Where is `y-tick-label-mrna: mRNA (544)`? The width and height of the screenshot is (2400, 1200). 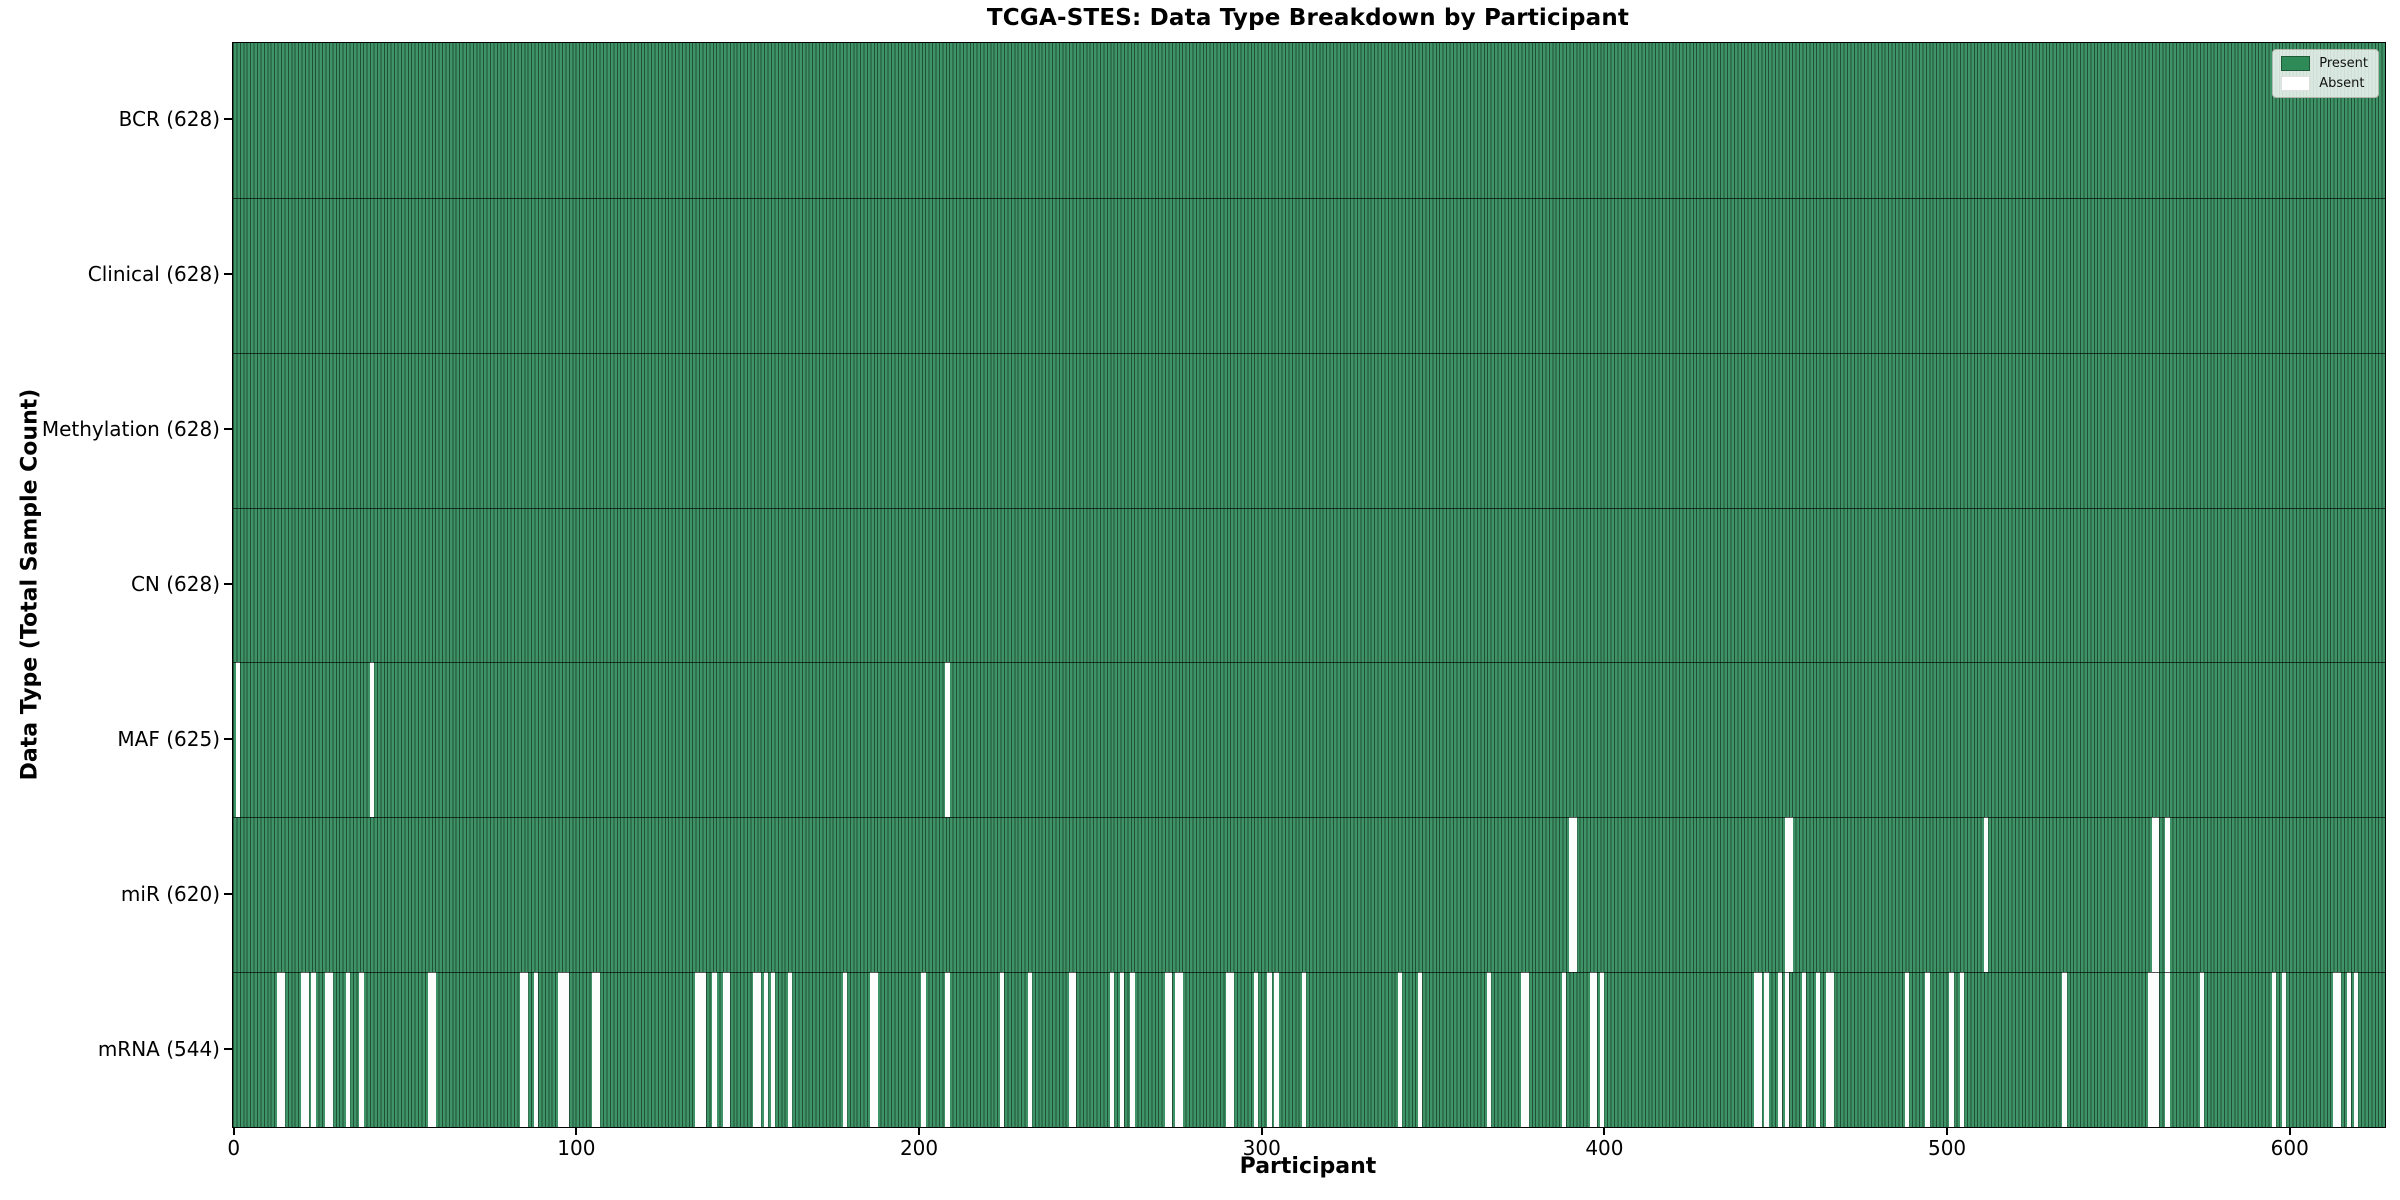 y-tick-label-mrna: mRNA (544) is located at coordinates (158, 1048).